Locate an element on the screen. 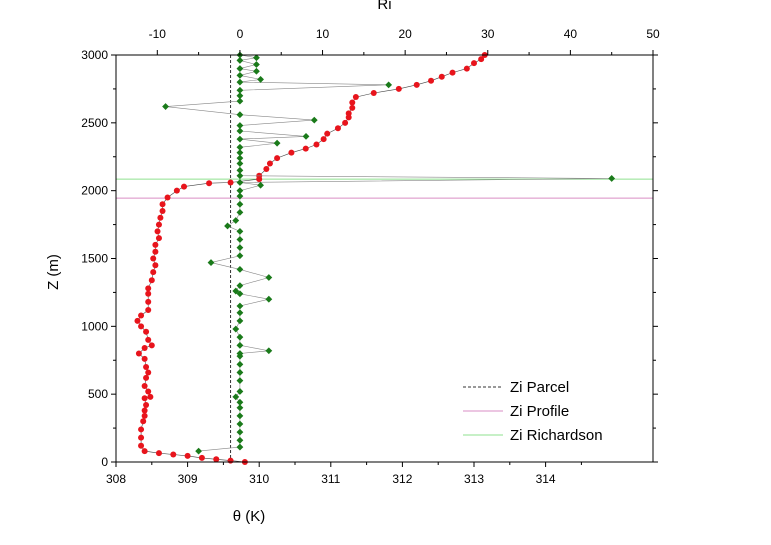 This screenshot has width=771, height=545. left-tick-label-0: 0 is located at coordinates (104, 462).